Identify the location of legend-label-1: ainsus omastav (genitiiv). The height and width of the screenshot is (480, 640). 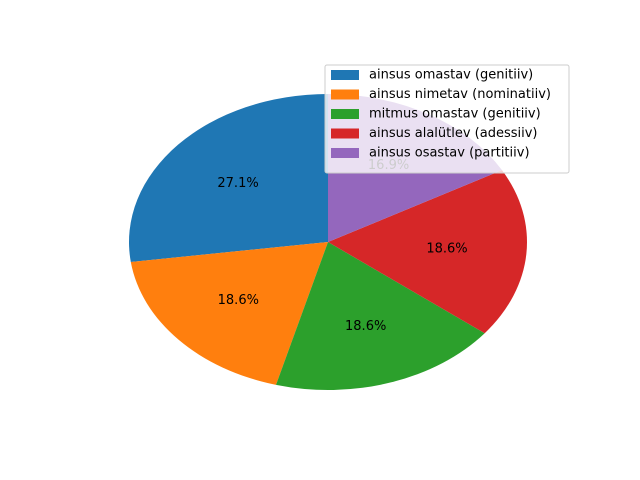
(451, 75).